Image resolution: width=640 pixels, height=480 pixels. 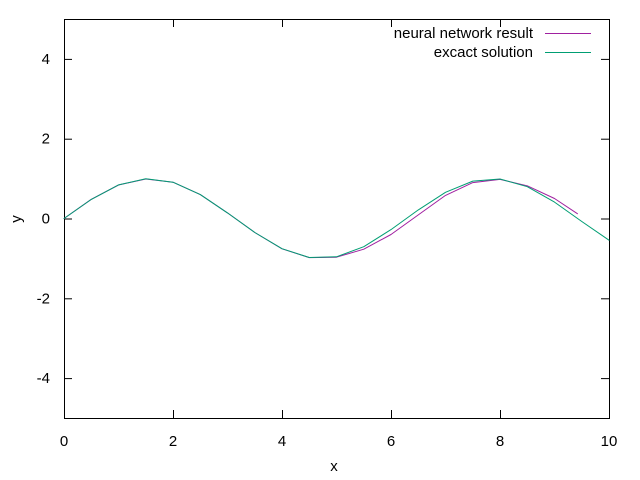 I want to click on series-lines, so click(x=336, y=218).